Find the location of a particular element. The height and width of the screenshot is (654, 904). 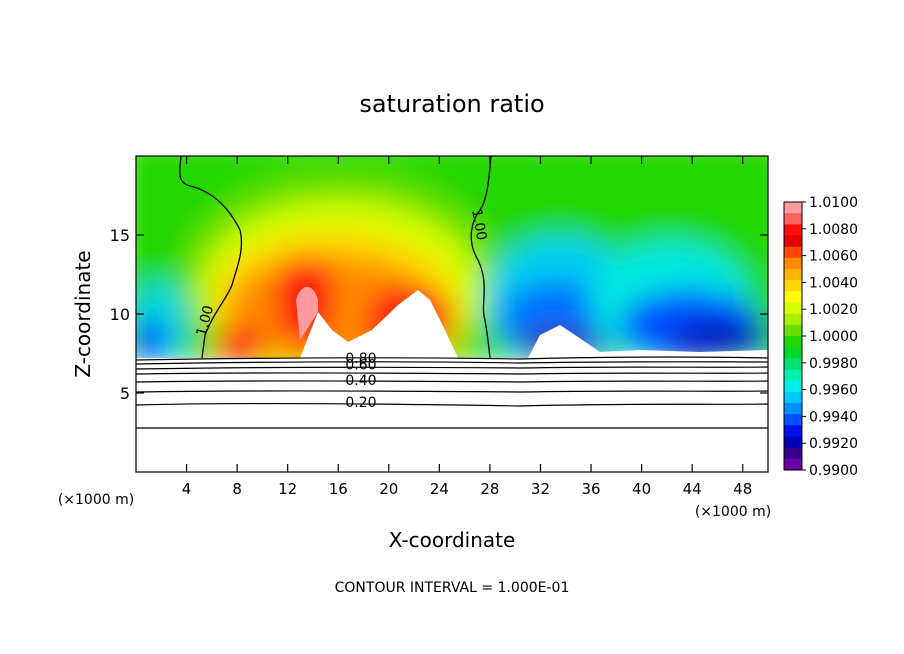

colorbar-label: 0.9900 is located at coordinates (833, 471).